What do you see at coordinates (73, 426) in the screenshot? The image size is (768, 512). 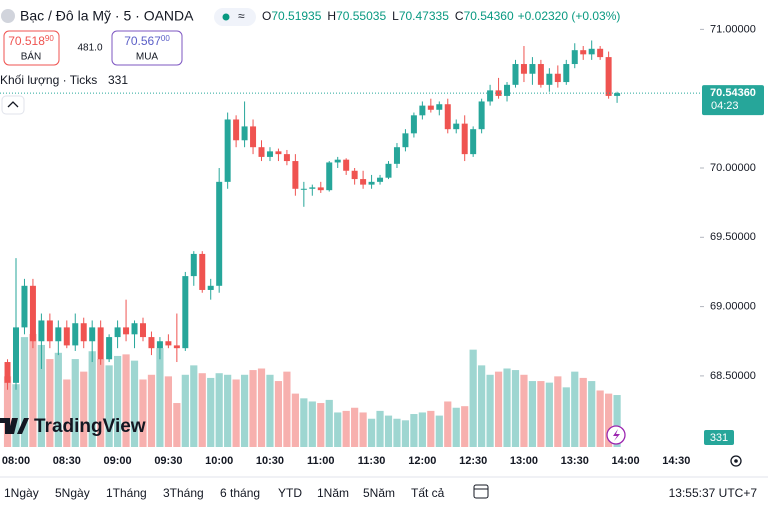 I see `logo: TradingView` at bounding box center [73, 426].